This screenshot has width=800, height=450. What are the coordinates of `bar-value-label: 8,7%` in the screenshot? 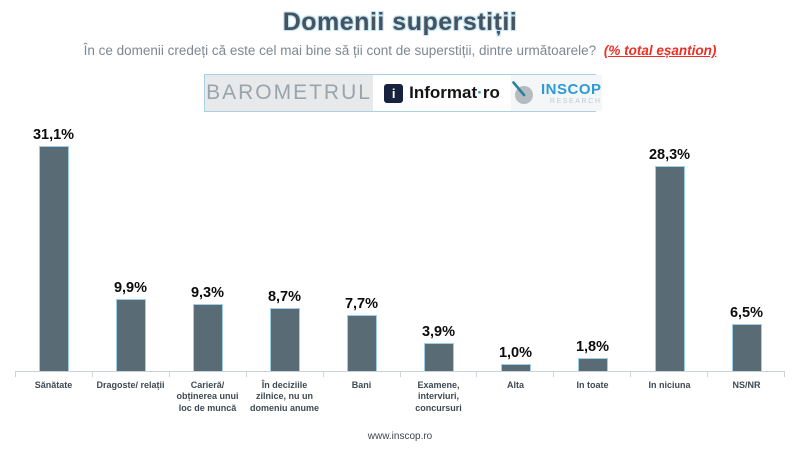 It's located at (284, 297).